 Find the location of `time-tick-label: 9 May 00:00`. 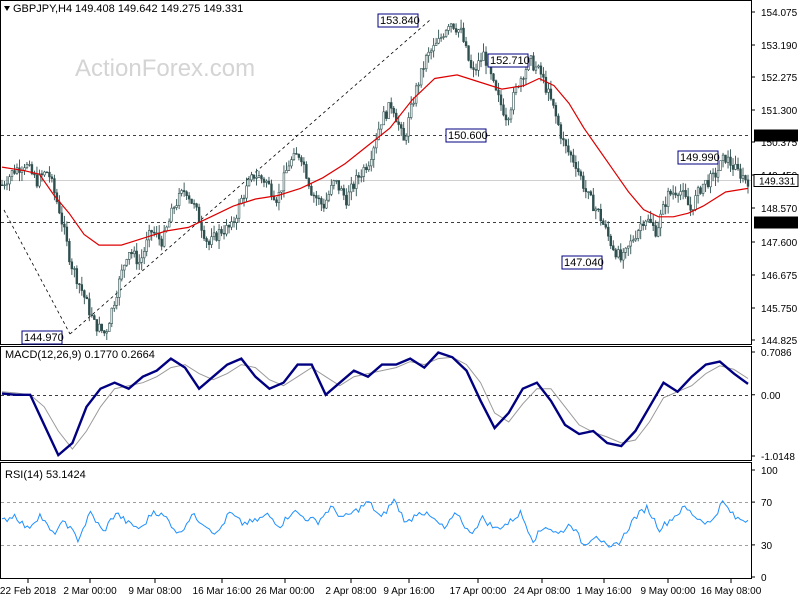

time-tick-label: 9 May 00:00 is located at coordinates (667, 591).